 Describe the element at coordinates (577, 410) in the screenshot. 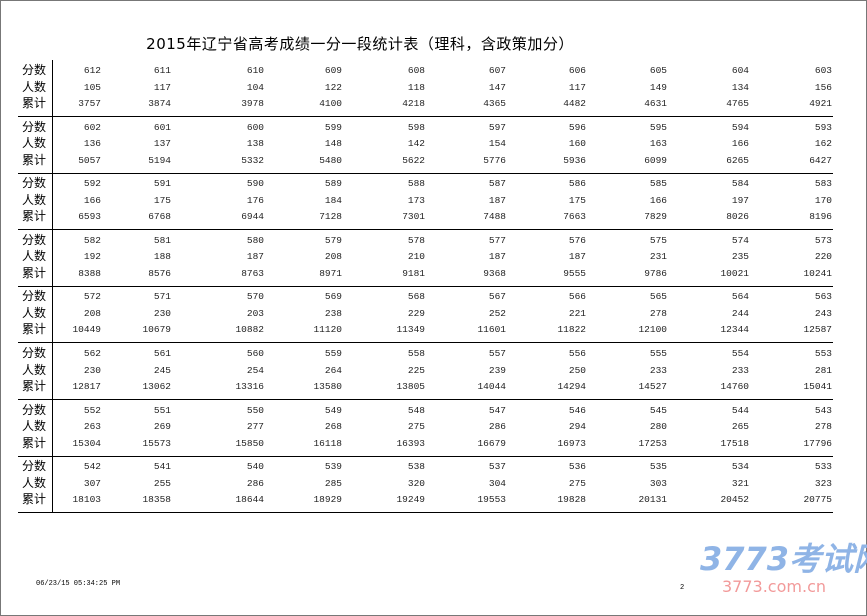

I see `table-cell: 546` at that location.